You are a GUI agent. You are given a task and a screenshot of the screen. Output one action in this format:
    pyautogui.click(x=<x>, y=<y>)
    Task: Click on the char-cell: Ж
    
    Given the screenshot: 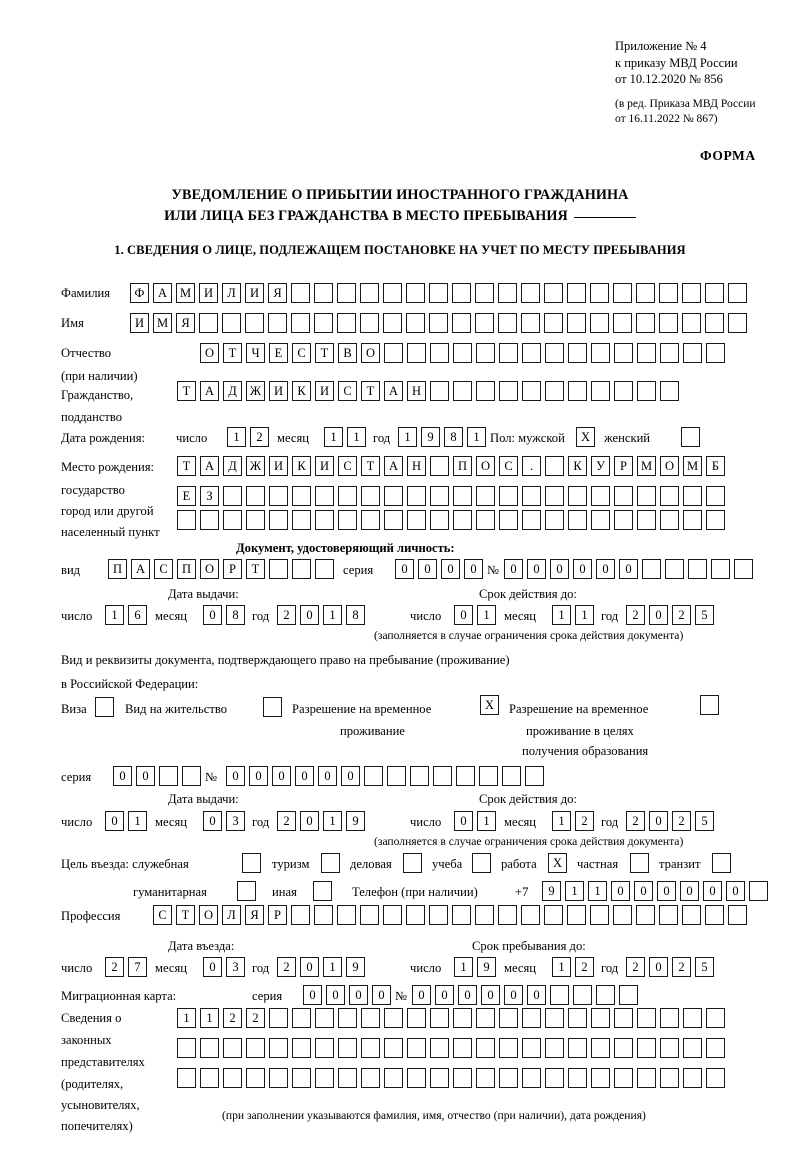 What is the action you would take?
    pyautogui.click(x=255, y=466)
    